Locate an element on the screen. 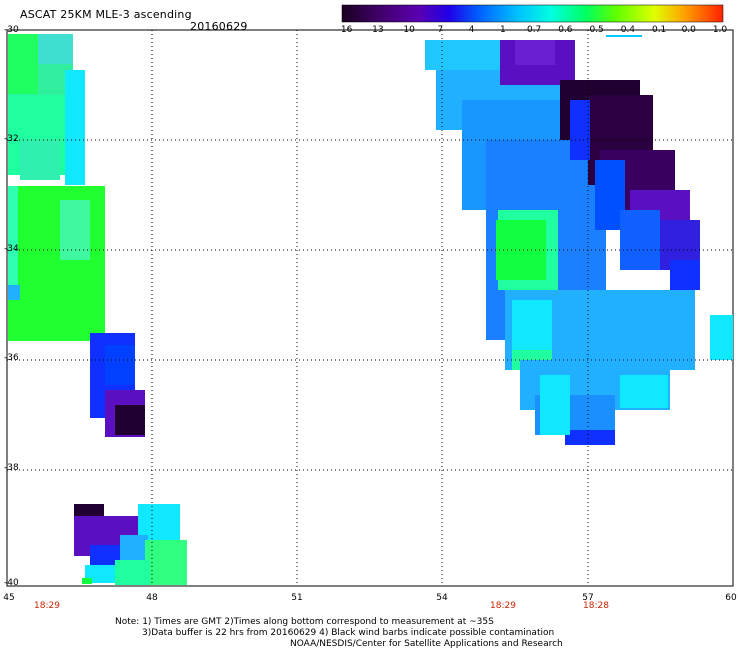  colorbar-tick-label: -16 is located at coordinates (345, 30).